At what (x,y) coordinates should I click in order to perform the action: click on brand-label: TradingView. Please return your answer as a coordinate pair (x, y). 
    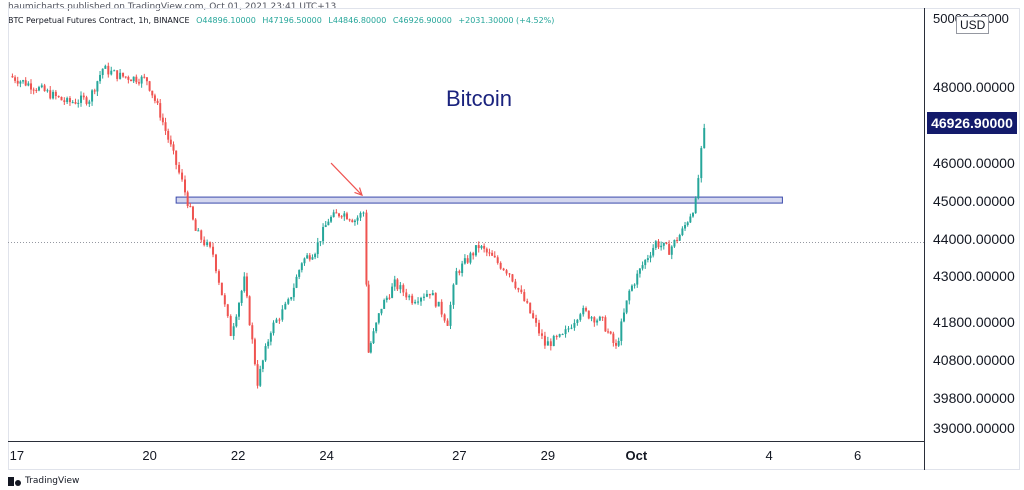
    Looking at the image, I should click on (52, 481).